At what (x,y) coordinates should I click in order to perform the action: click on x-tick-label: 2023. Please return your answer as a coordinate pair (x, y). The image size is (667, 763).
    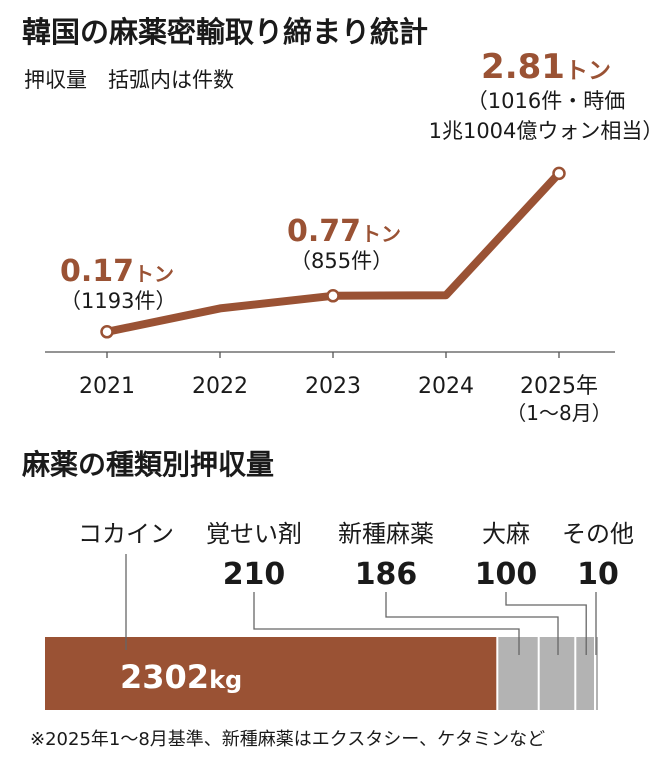
    Looking at the image, I should click on (333, 386).